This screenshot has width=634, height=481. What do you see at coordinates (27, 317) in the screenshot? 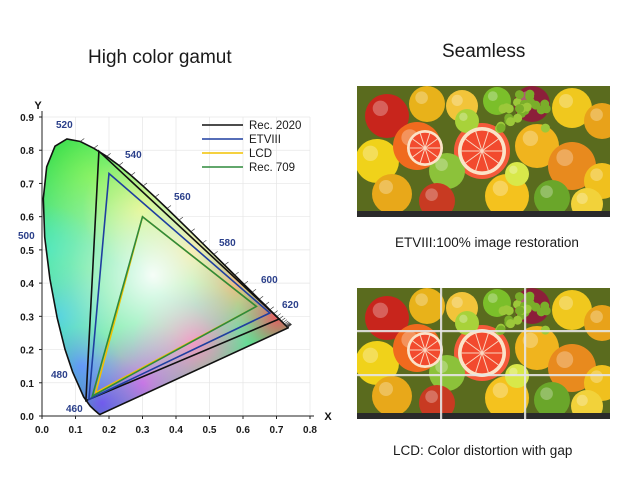
I see `y-tick-label: 0.3` at bounding box center [27, 317].